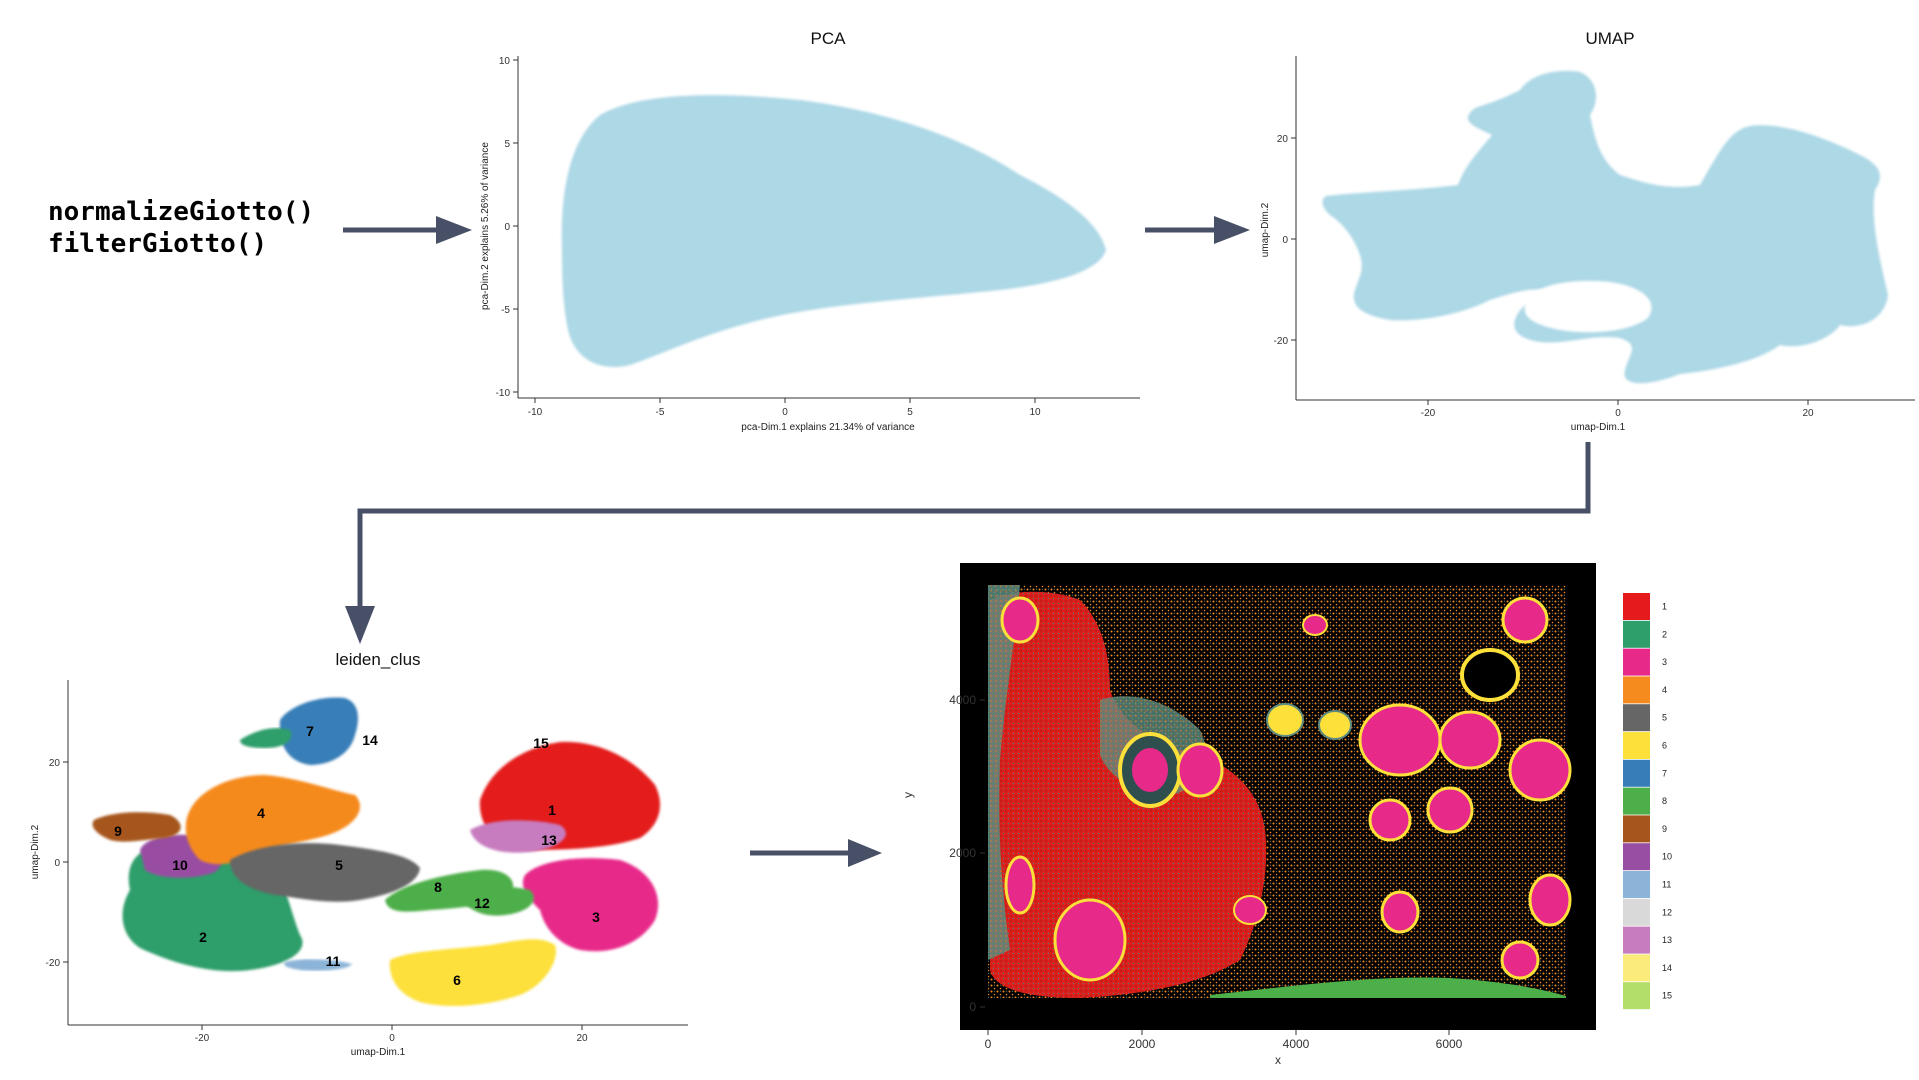 This screenshot has height=1080, width=1919. What do you see at coordinates (333, 961) in the screenshot?
I see `leiden-label-11: 11` at bounding box center [333, 961].